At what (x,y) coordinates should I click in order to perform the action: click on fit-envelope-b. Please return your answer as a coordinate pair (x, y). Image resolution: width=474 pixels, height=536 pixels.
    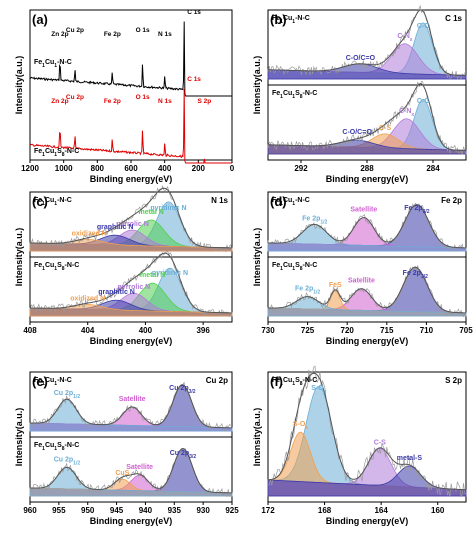
    Looking at the image, I should click on (367, 117).